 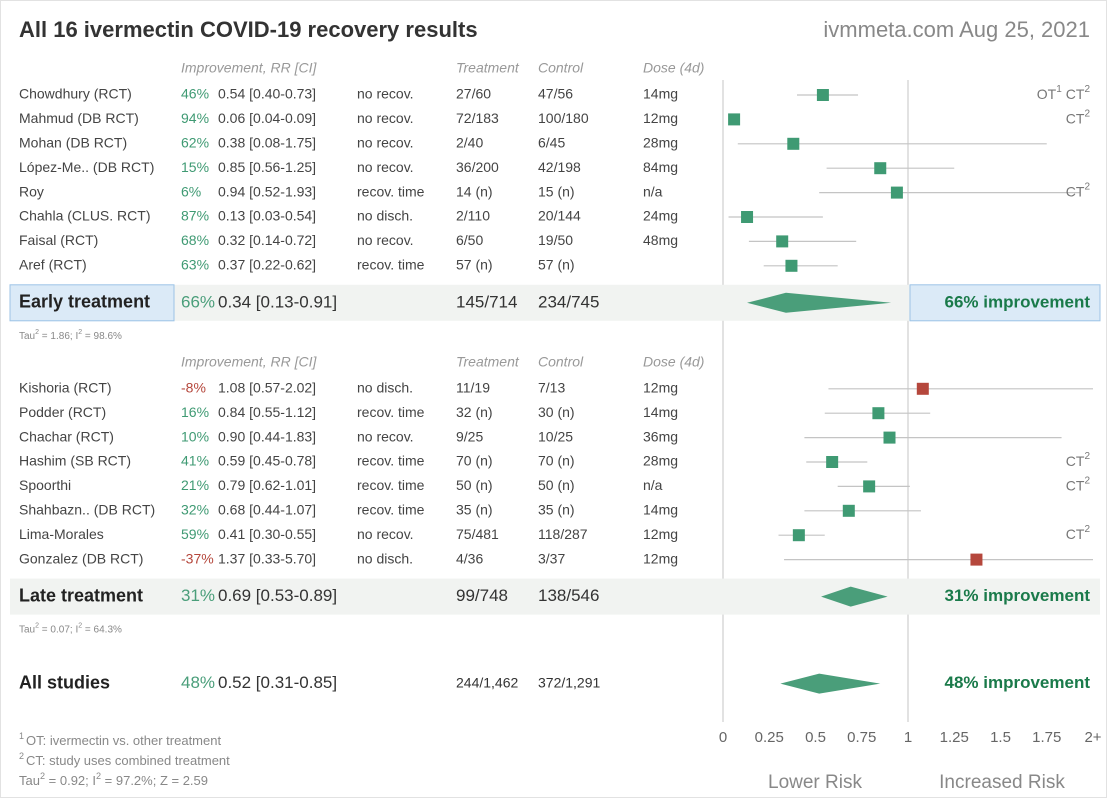 I want to click on improvement: 10%, so click(x=195, y=436).